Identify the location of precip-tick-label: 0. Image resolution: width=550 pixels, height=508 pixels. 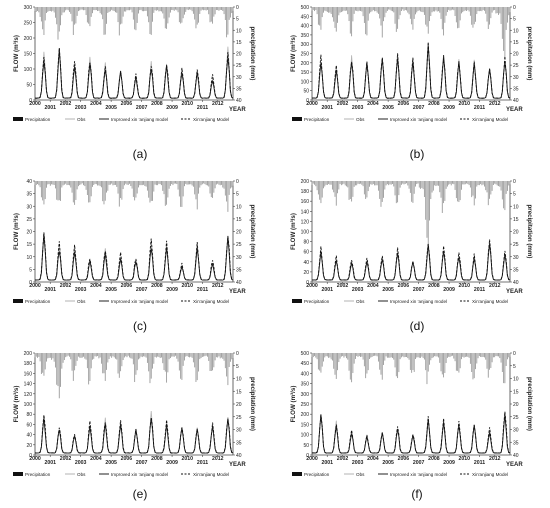
(514, 354).